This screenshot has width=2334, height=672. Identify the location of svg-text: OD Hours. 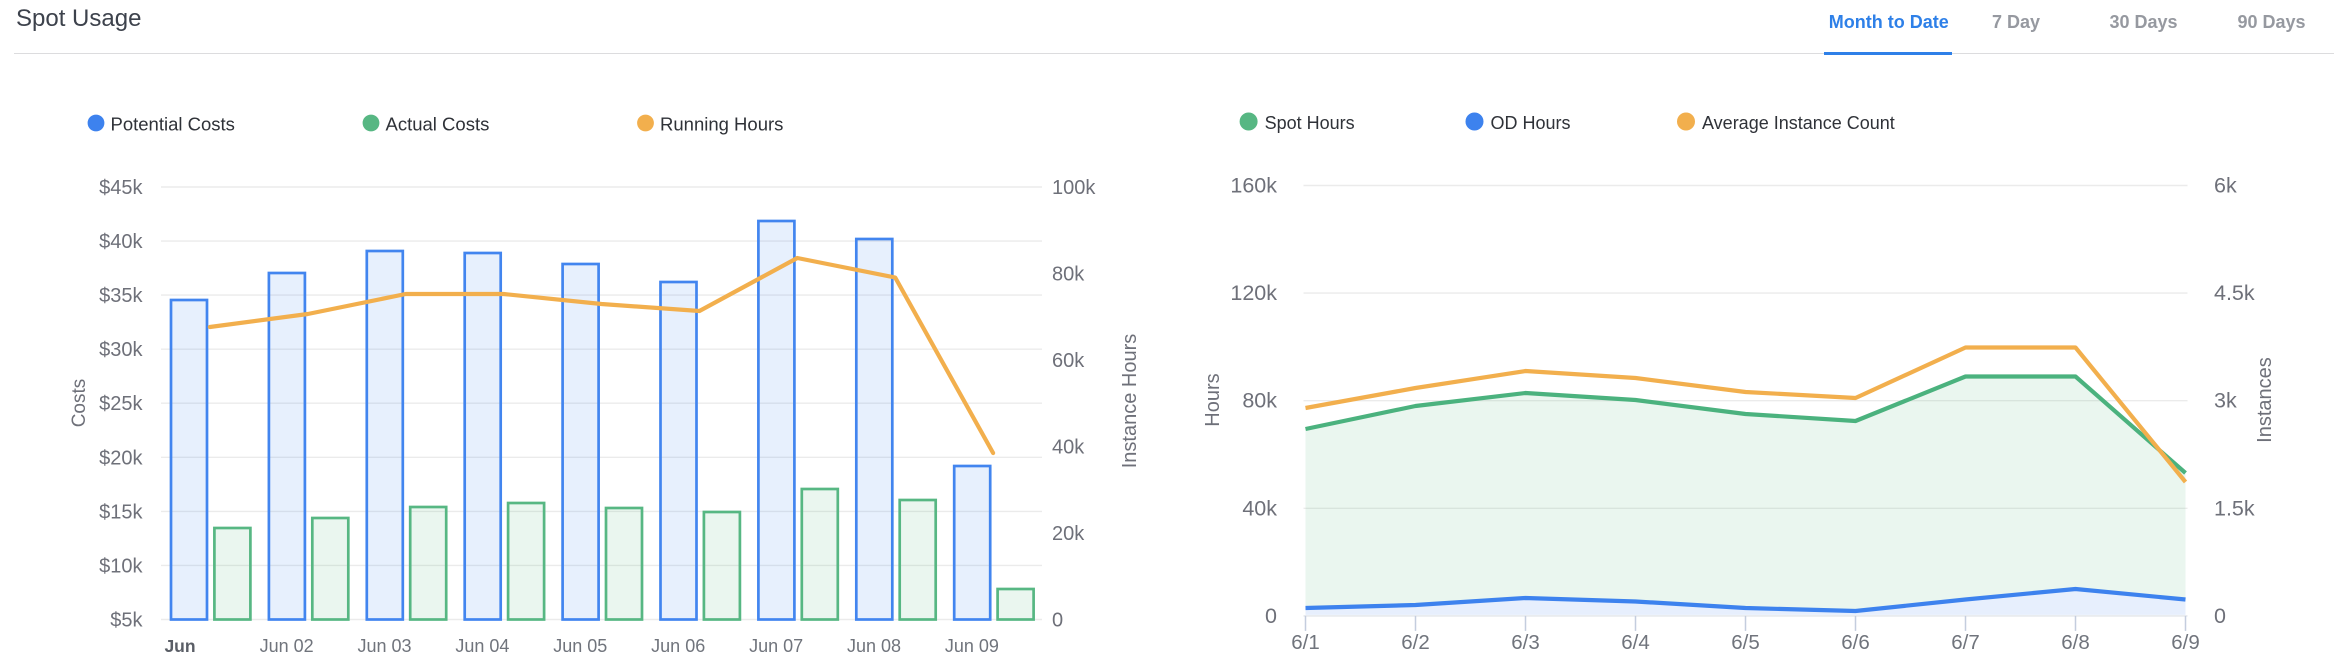
(1531, 123).